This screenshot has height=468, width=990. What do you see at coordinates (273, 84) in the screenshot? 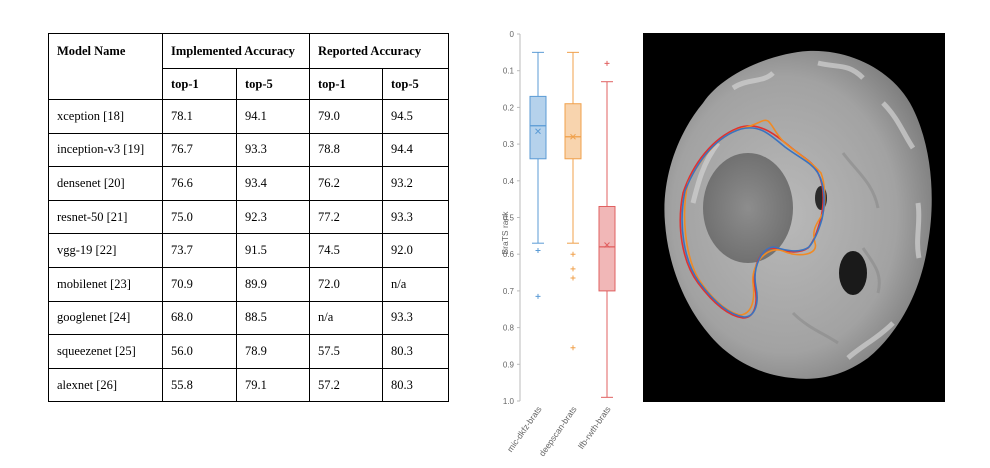
I see `header-impl-top5: top-5` at bounding box center [273, 84].